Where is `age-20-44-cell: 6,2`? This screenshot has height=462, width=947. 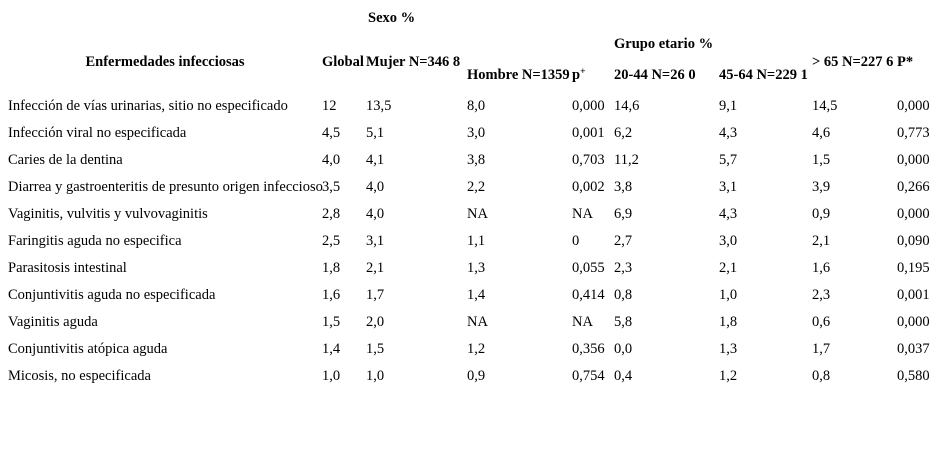
age-20-44-cell: 6,2 is located at coordinates (623, 133).